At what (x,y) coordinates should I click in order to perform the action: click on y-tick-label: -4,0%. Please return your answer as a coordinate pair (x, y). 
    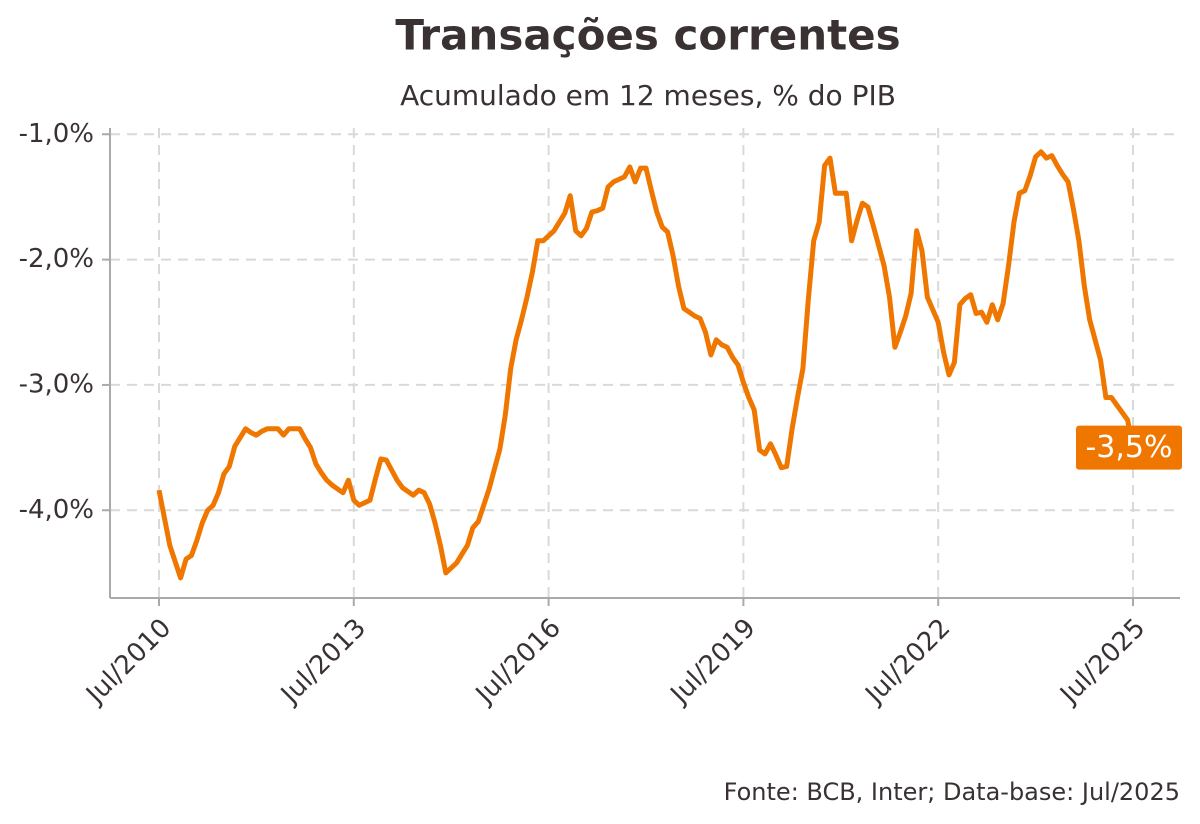
    Looking at the image, I should click on (56, 510).